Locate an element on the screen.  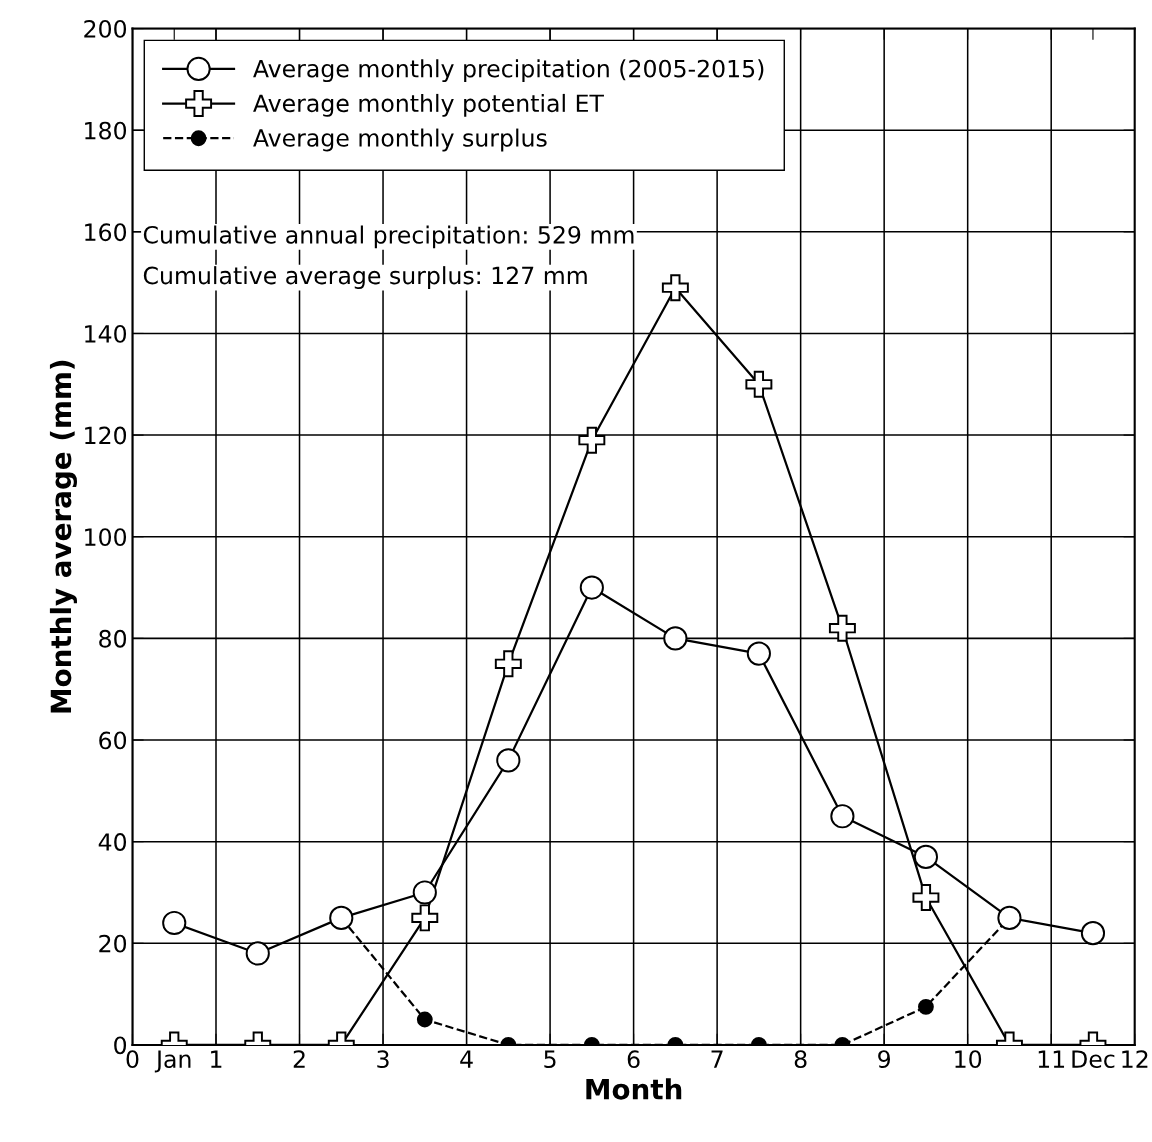
x-tick-label: 4 is located at coordinates (466, 1059).